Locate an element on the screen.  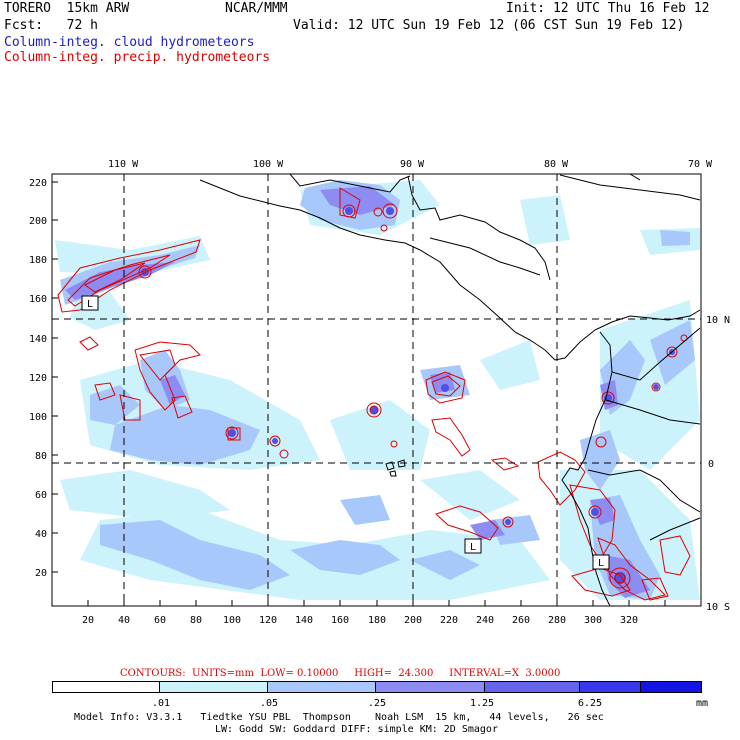
init-time: Init: 12 UTC Thu 16 Feb 12 is located at coordinates (608, 8).